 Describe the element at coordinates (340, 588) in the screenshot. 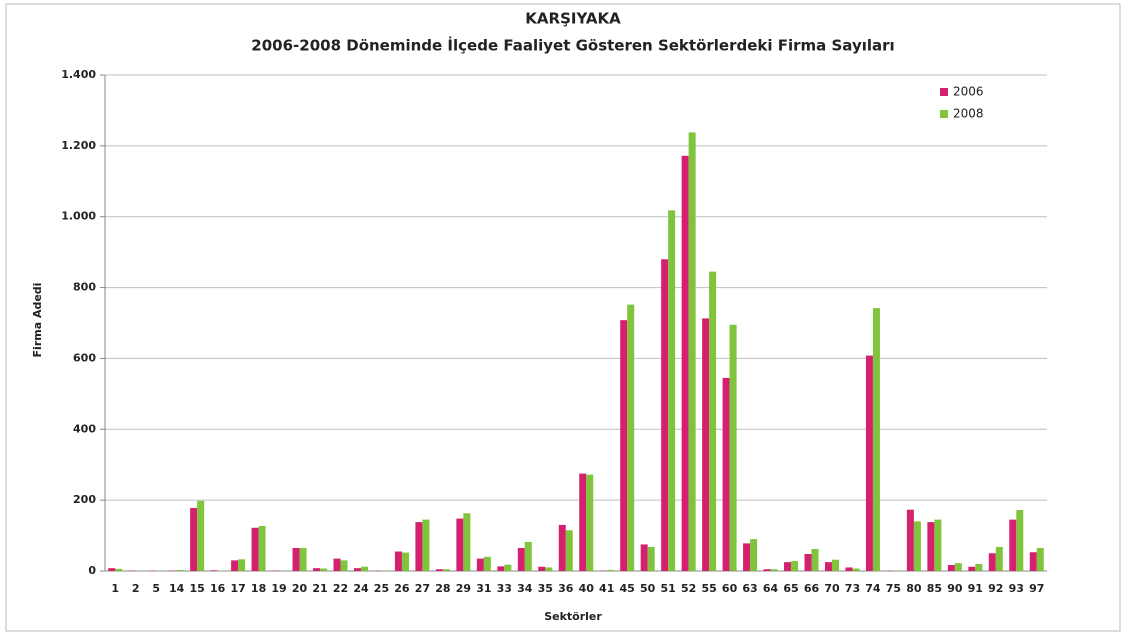

I see `x-tick-label: 22` at that location.